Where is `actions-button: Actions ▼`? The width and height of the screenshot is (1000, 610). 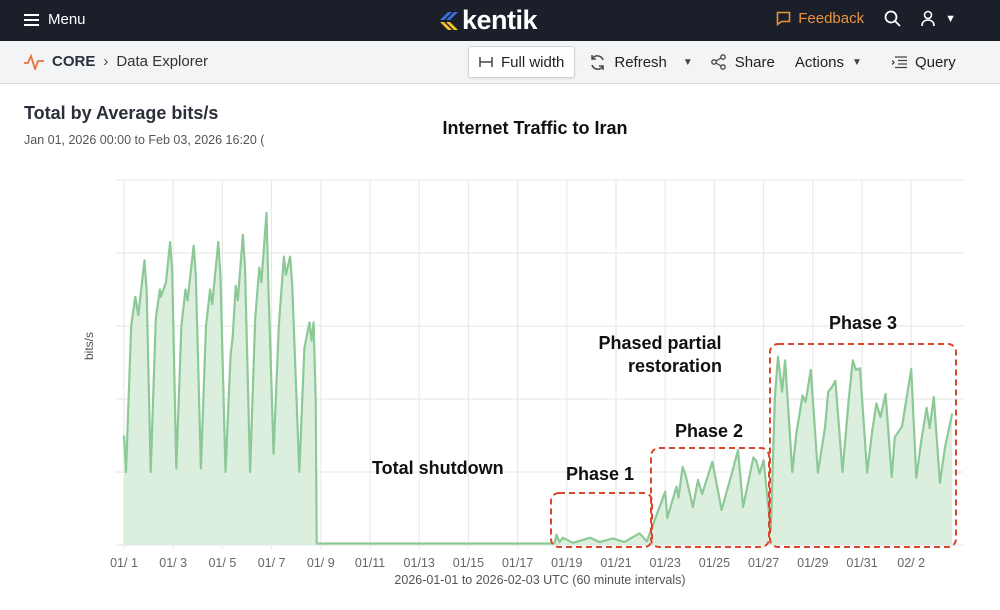 actions-button: Actions ▼ is located at coordinates (828, 62).